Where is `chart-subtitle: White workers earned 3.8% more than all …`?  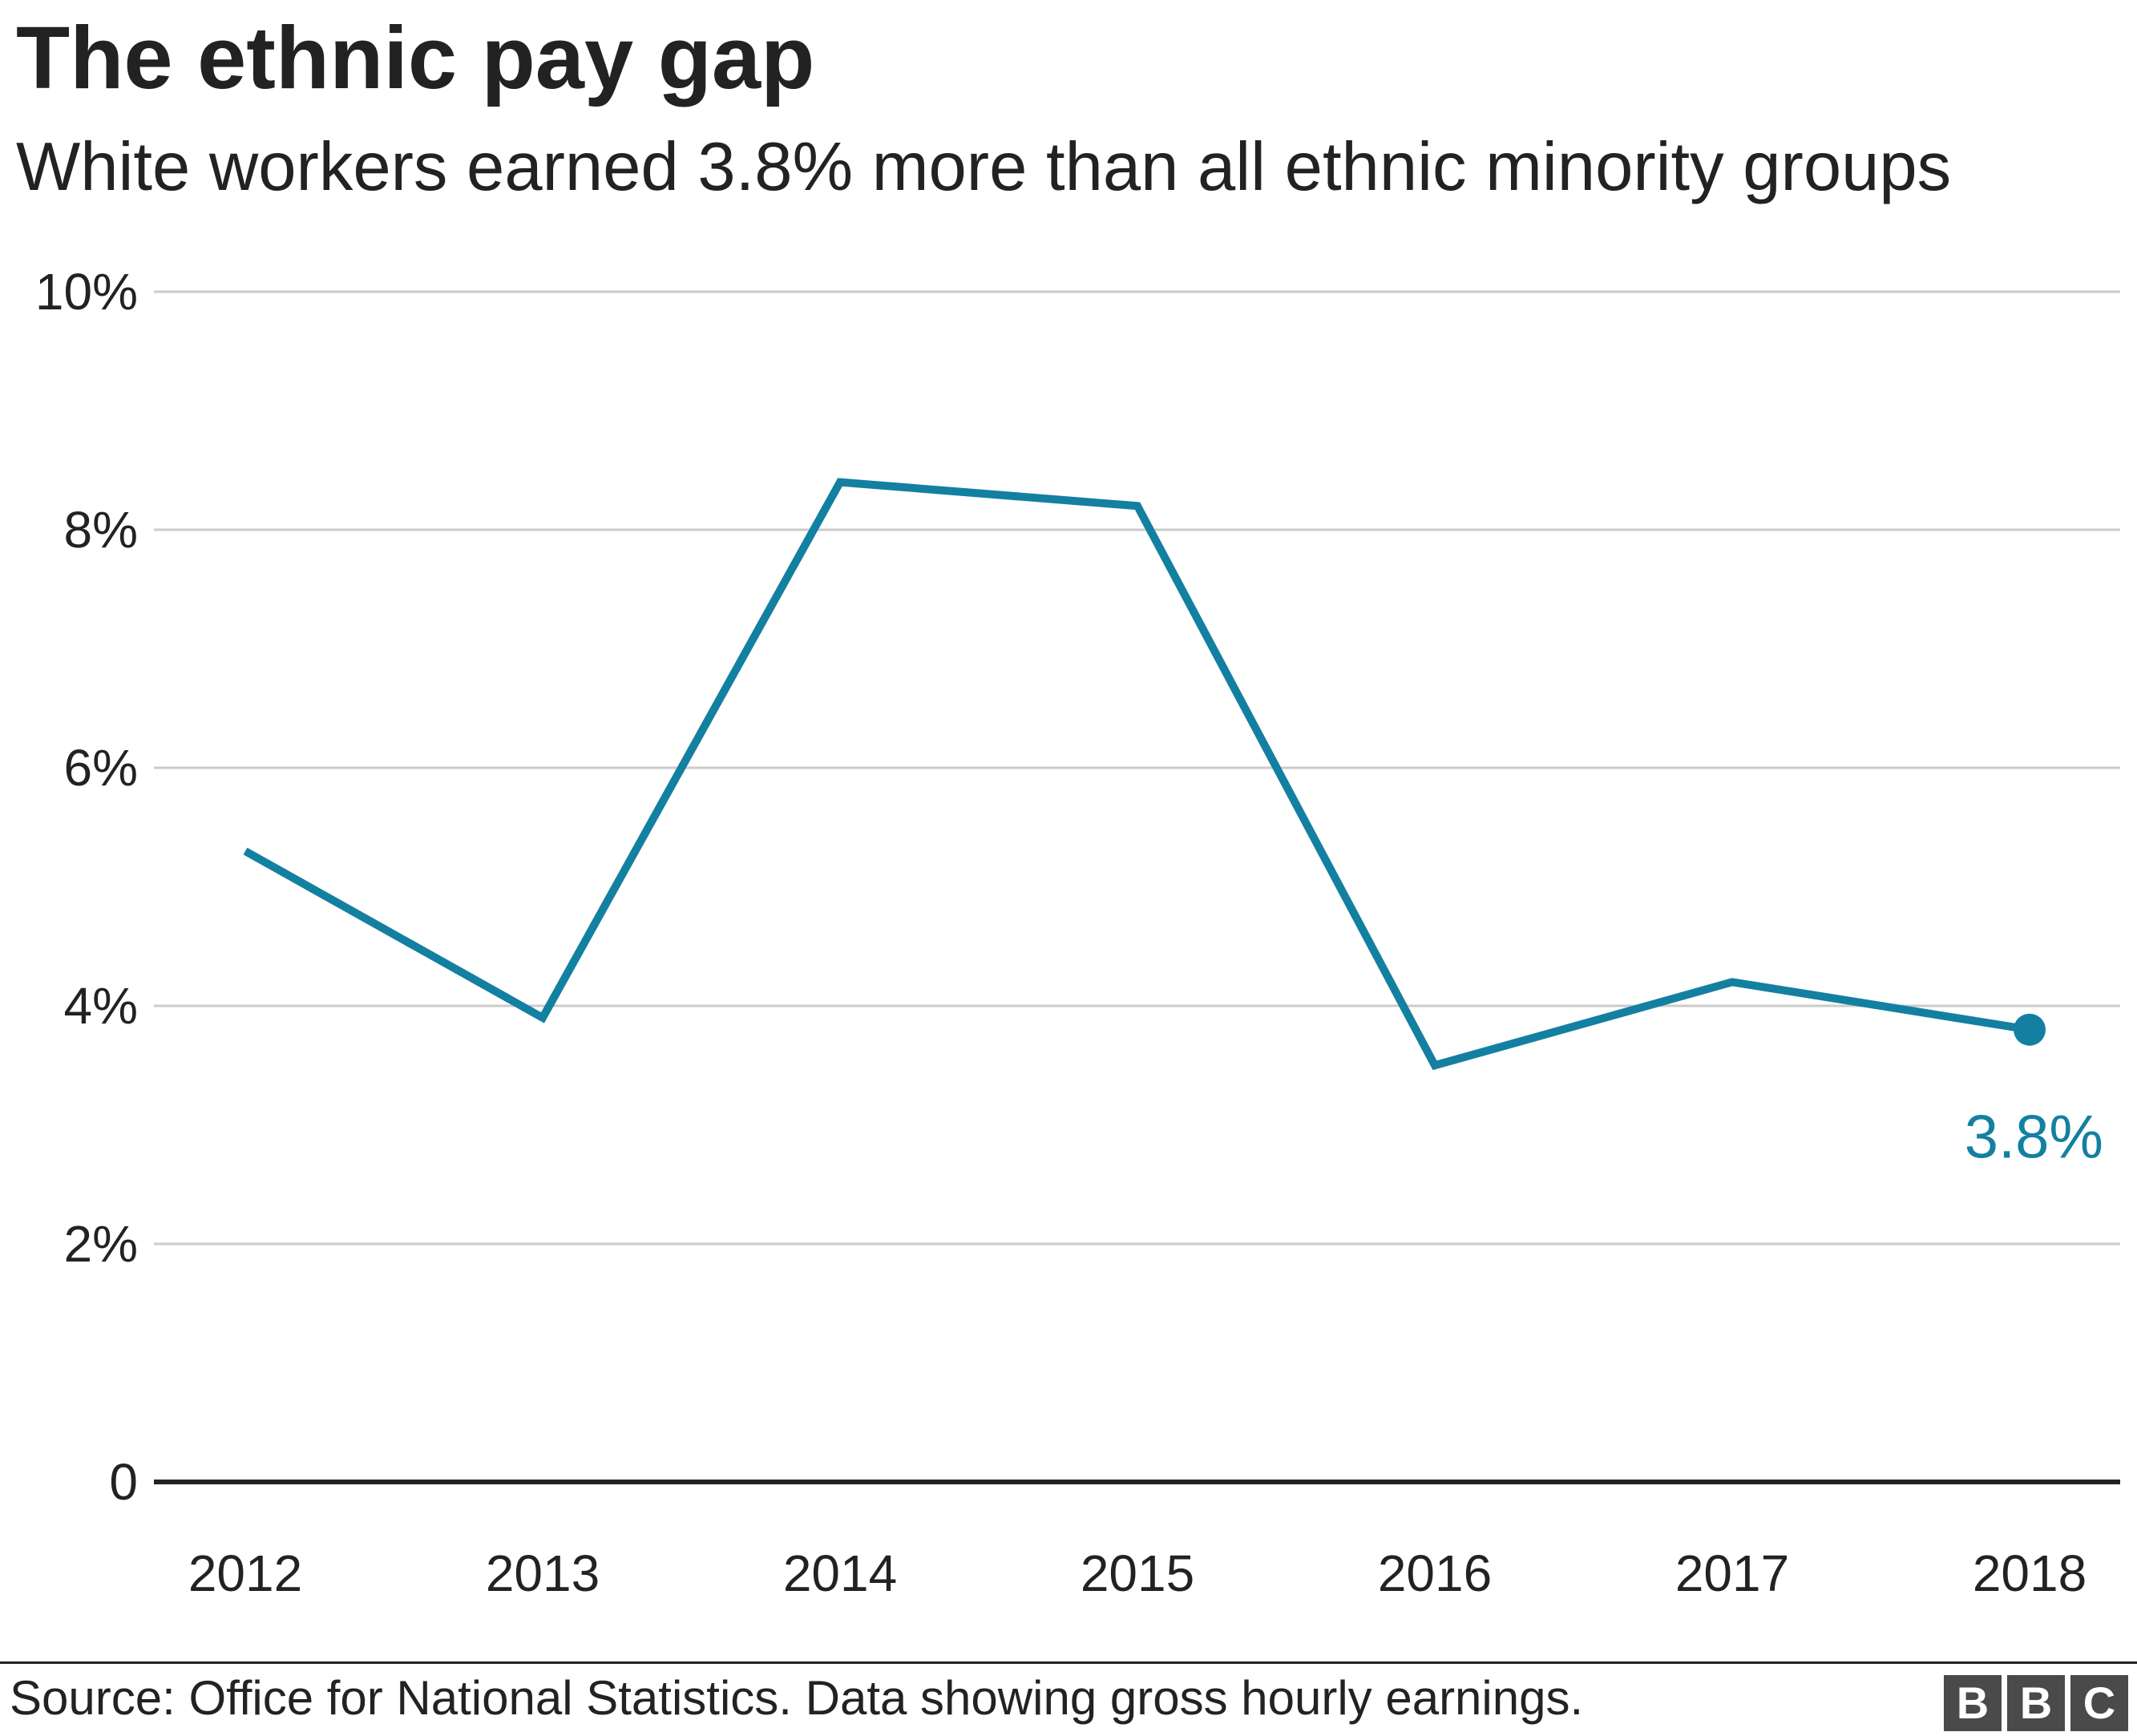
chart-subtitle: White workers earned 3.8% more than all … is located at coordinates (984, 167).